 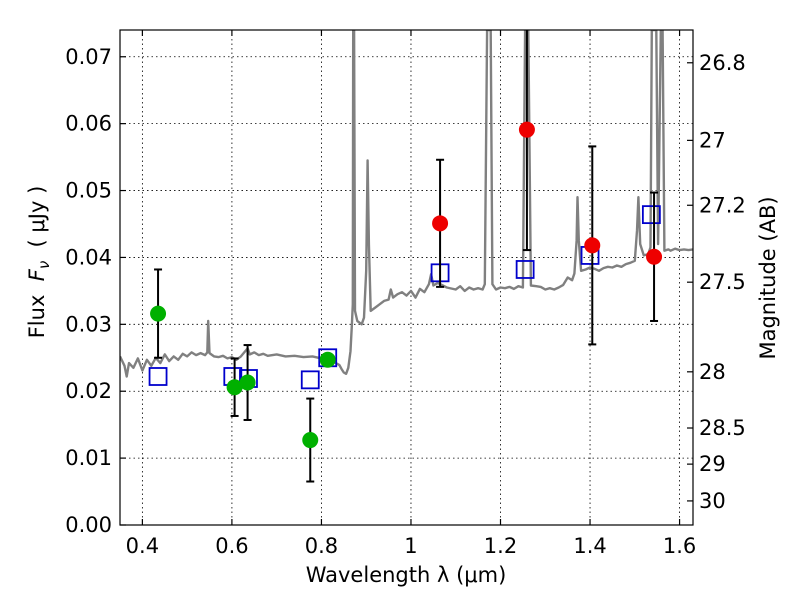 I want to click on right-y-tick-label: 27.5, so click(x=722, y=282).